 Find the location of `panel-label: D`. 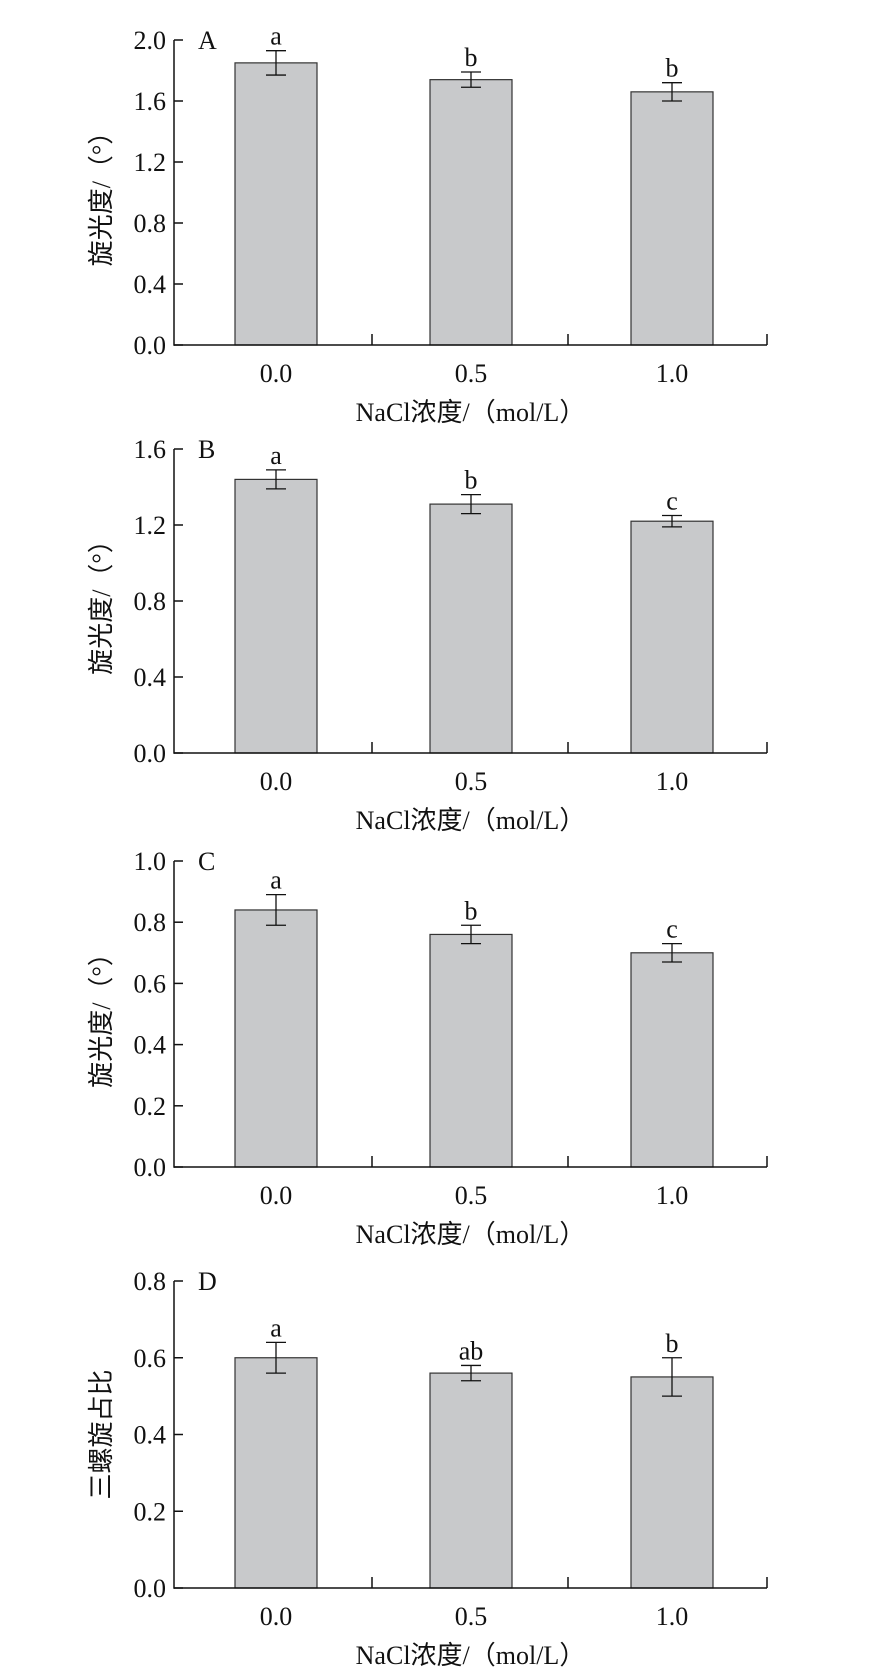

panel-label: D is located at coordinates (207, 1281).